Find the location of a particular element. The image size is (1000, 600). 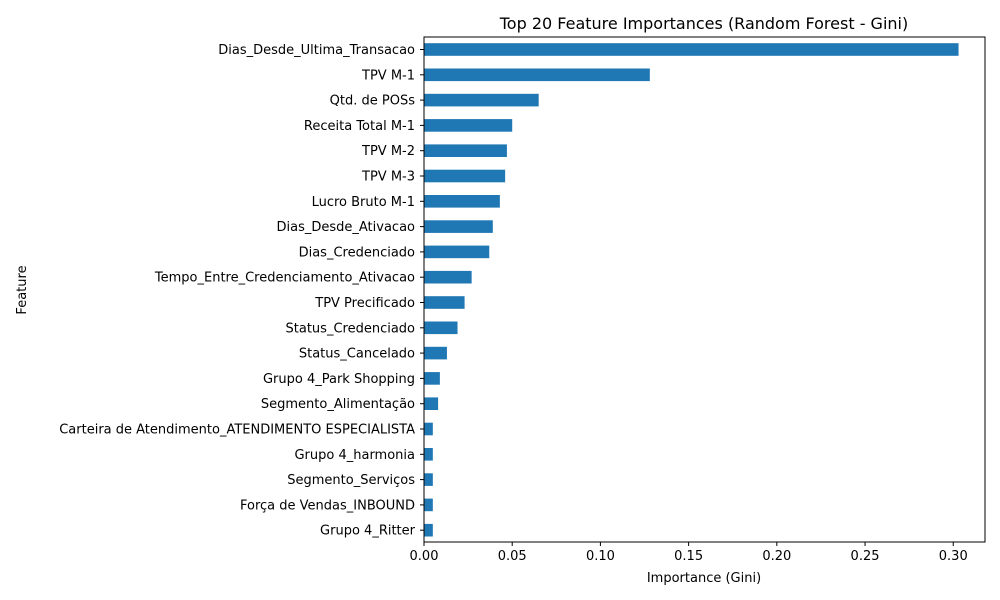

x-tick-label: 0.30 is located at coordinates (953, 556).